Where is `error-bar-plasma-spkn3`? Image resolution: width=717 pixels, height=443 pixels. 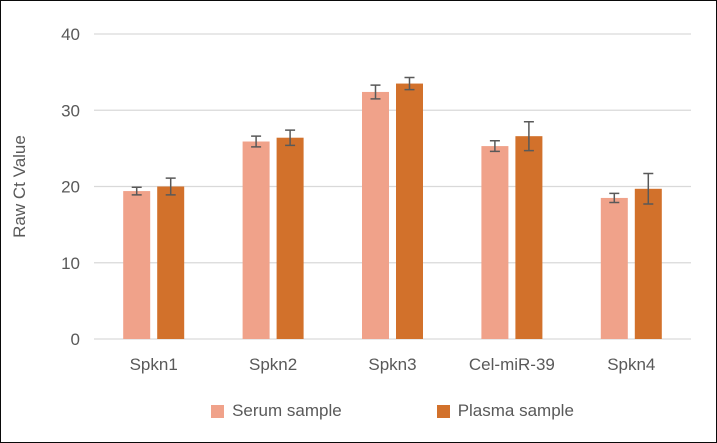
error-bar-plasma-spkn3 is located at coordinates (409, 83).